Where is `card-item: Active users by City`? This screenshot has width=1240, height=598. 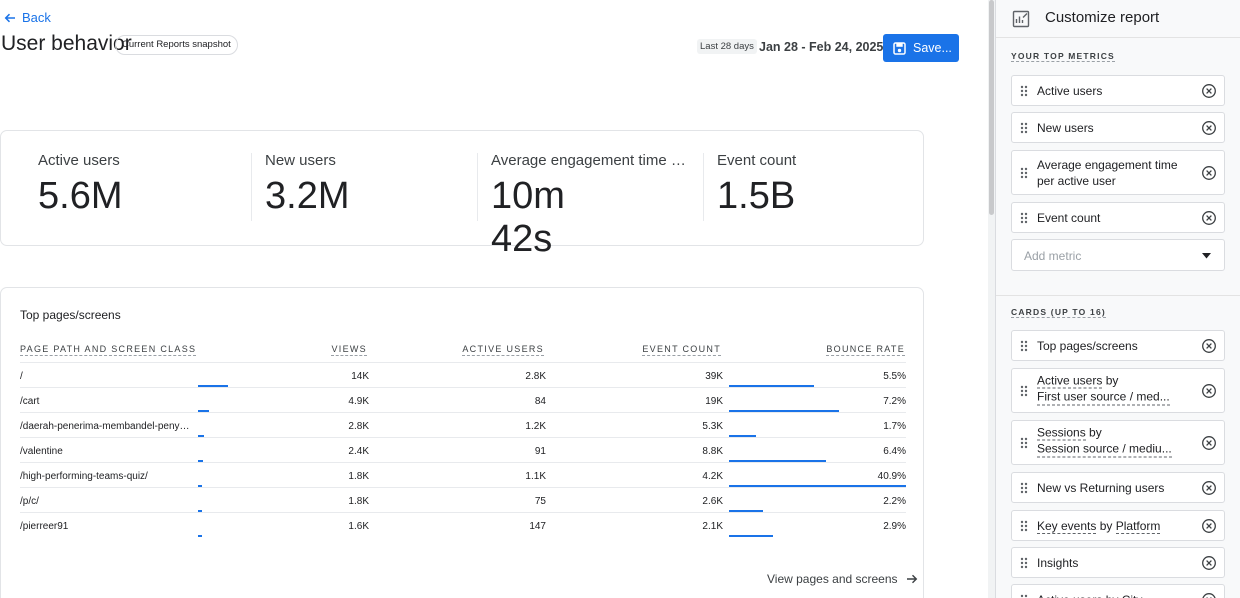
card-item: Active users by City is located at coordinates (1118, 591).